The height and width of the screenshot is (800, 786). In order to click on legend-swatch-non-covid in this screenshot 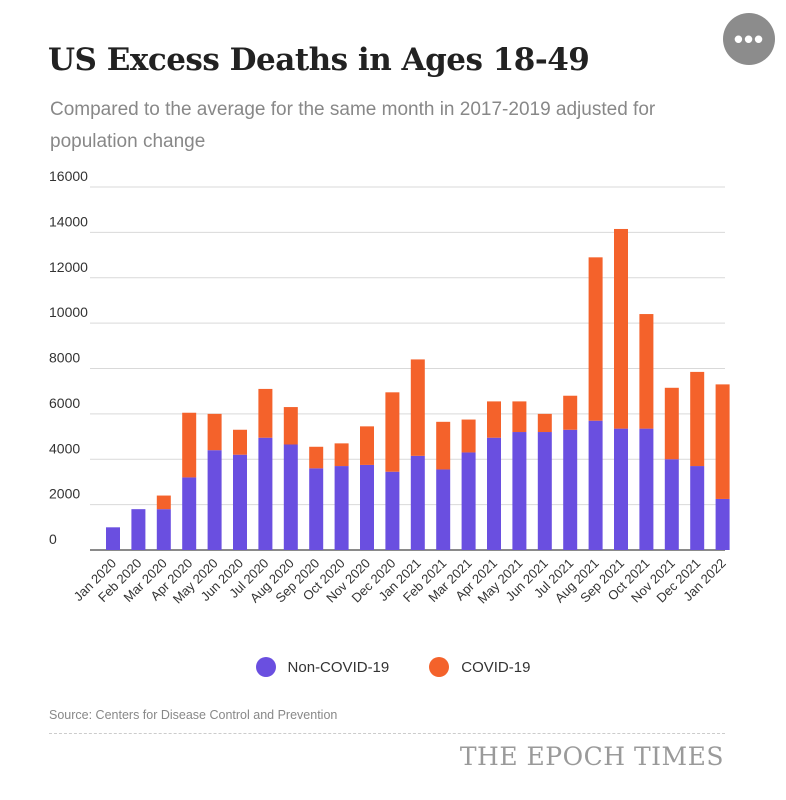, I will do `click(265, 667)`.